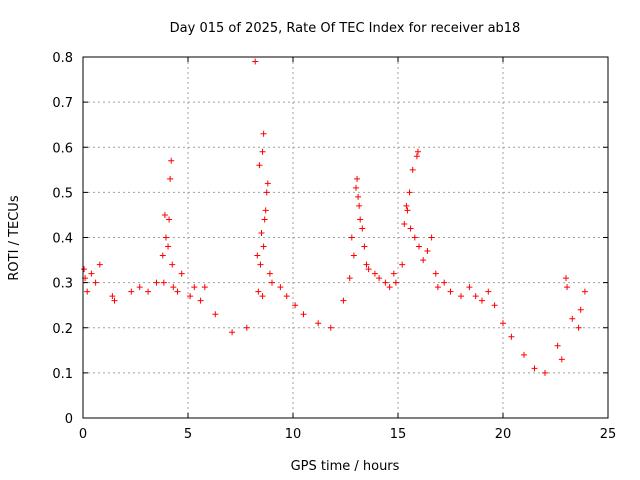  What do you see at coordinates (62, 103) in the screenshot?
I see `y-tick-label: 0.7` at bounding box center [62, 103].